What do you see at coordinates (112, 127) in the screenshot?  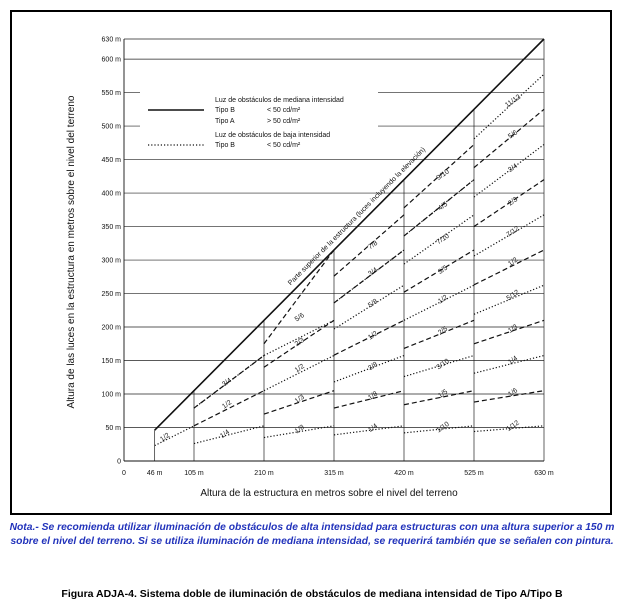 I see `y-tick-label: 500 m` at bounding box center [112, 127].